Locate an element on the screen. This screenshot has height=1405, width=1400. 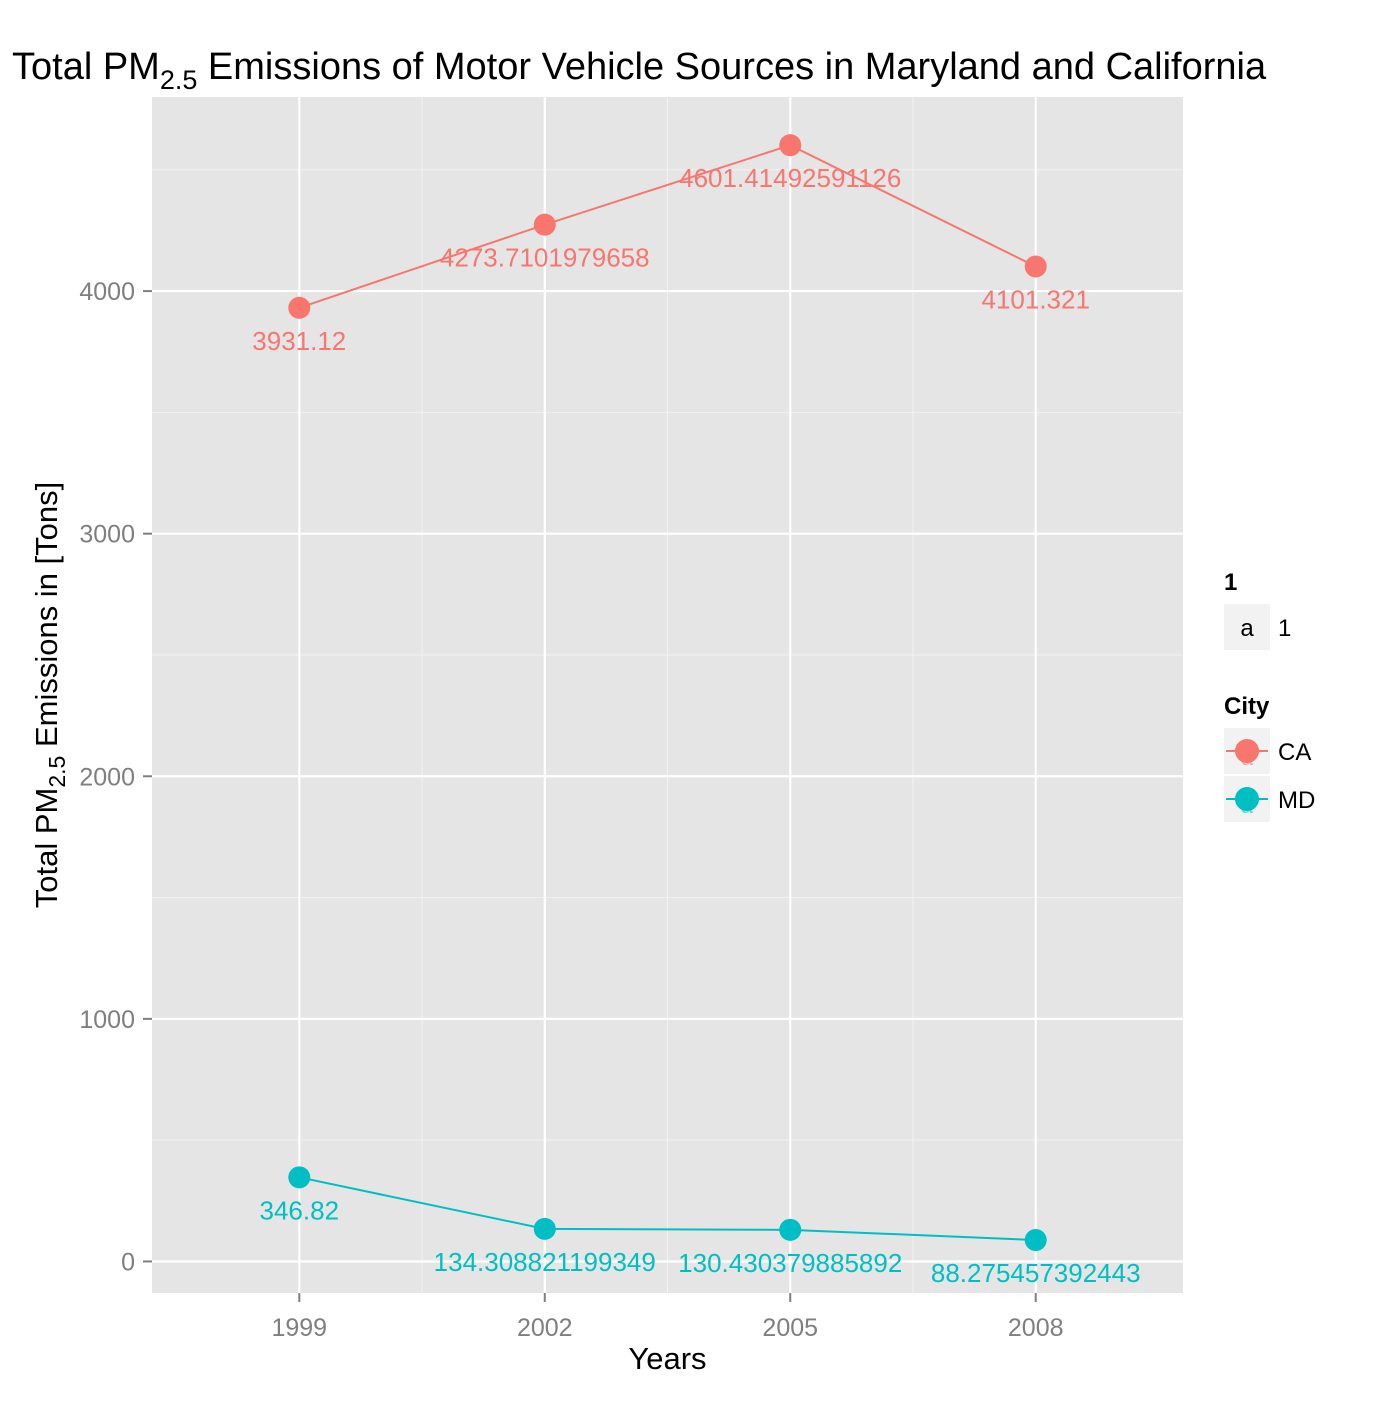
y-tick-label: 3000 is located at coordinates (107, 535).